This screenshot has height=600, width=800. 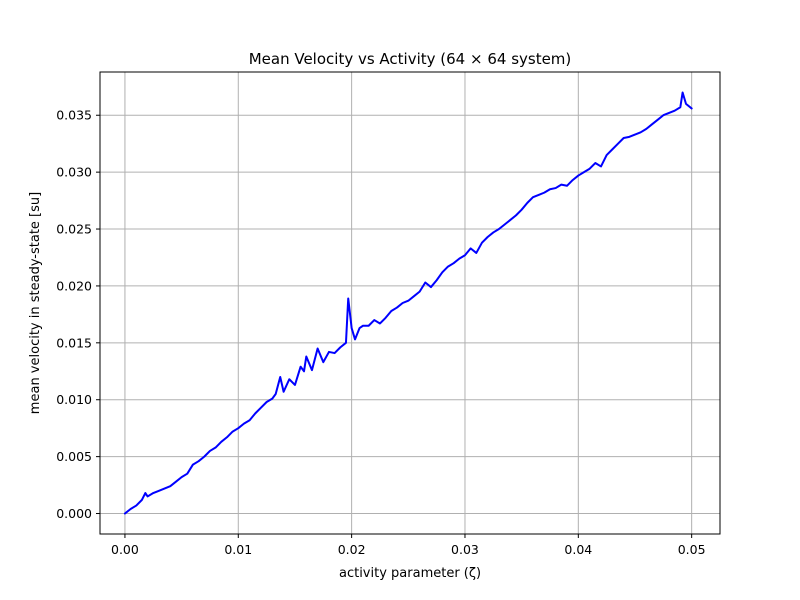 What do you see at coordinates (238, 549) in the screenshot?
I see `x-tick-label: 0.01` at bounding box center [238, 549].